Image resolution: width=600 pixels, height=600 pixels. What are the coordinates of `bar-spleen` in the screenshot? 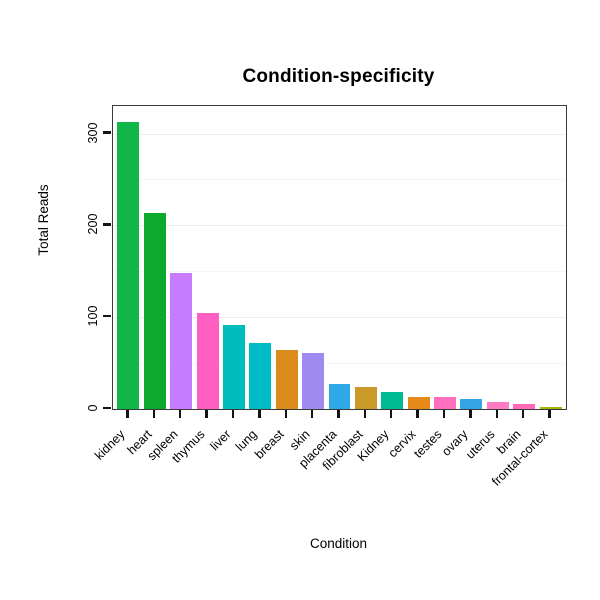 It's located at (181, 341).